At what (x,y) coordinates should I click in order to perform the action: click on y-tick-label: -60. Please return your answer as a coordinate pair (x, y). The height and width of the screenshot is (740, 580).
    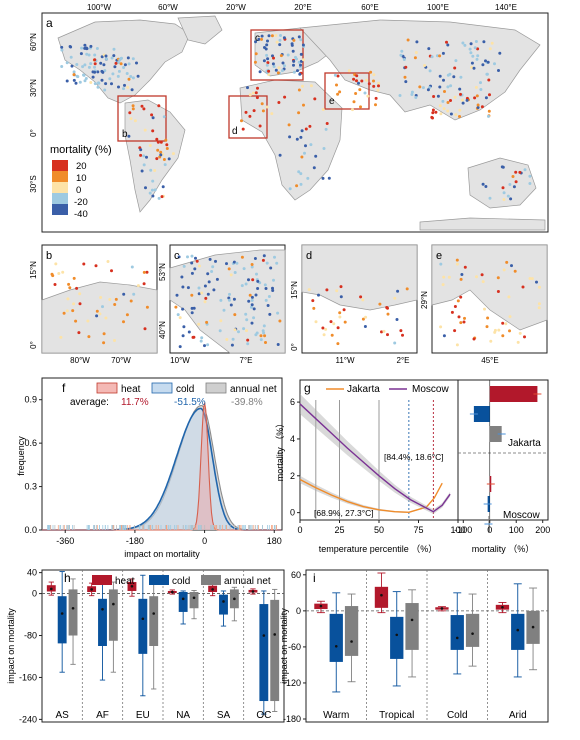
    Looking at the image, I should click on (294, 647).